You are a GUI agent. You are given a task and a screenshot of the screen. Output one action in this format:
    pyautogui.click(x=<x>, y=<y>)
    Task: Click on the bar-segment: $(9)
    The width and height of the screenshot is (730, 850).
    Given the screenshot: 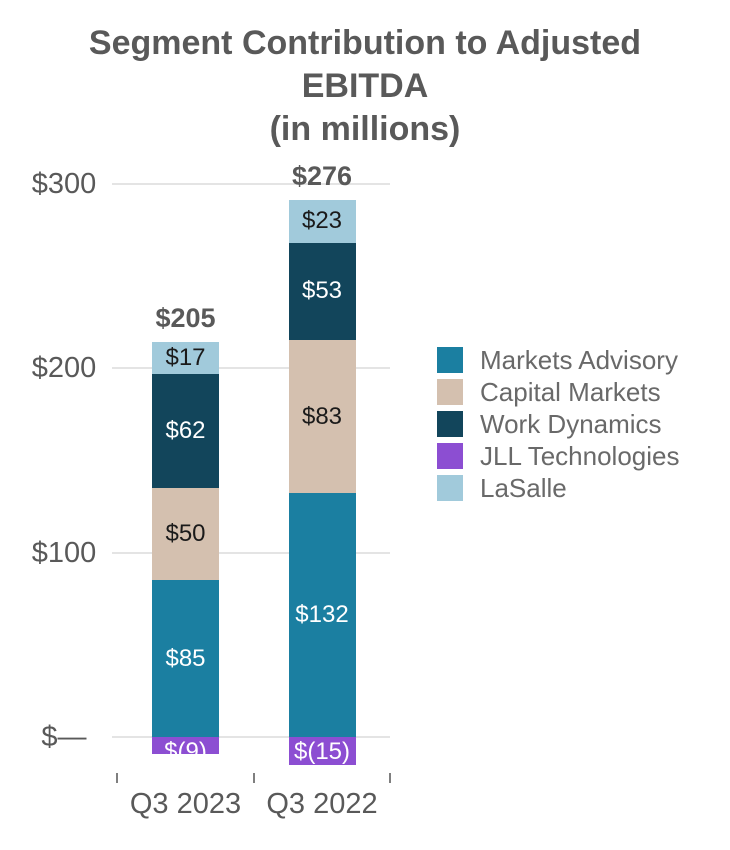 What is the action you would take?
    pyautogui.click(x=185, y=745)
    